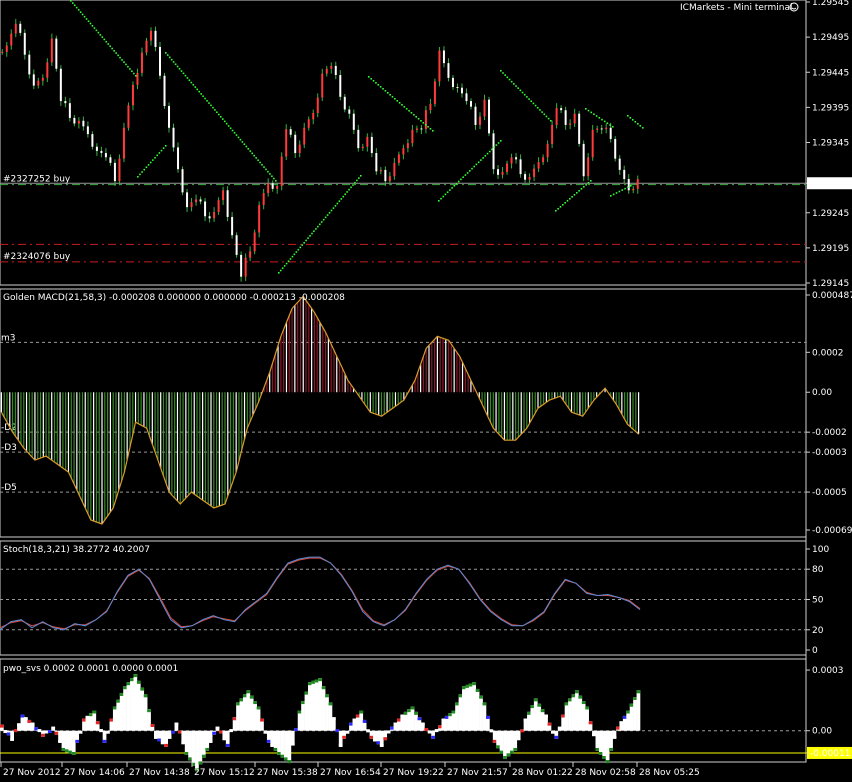 The width and height of the screenshot is (852, 782). I want to click on stoch-panel: 100 80 50 20 0, so click(414, 600).